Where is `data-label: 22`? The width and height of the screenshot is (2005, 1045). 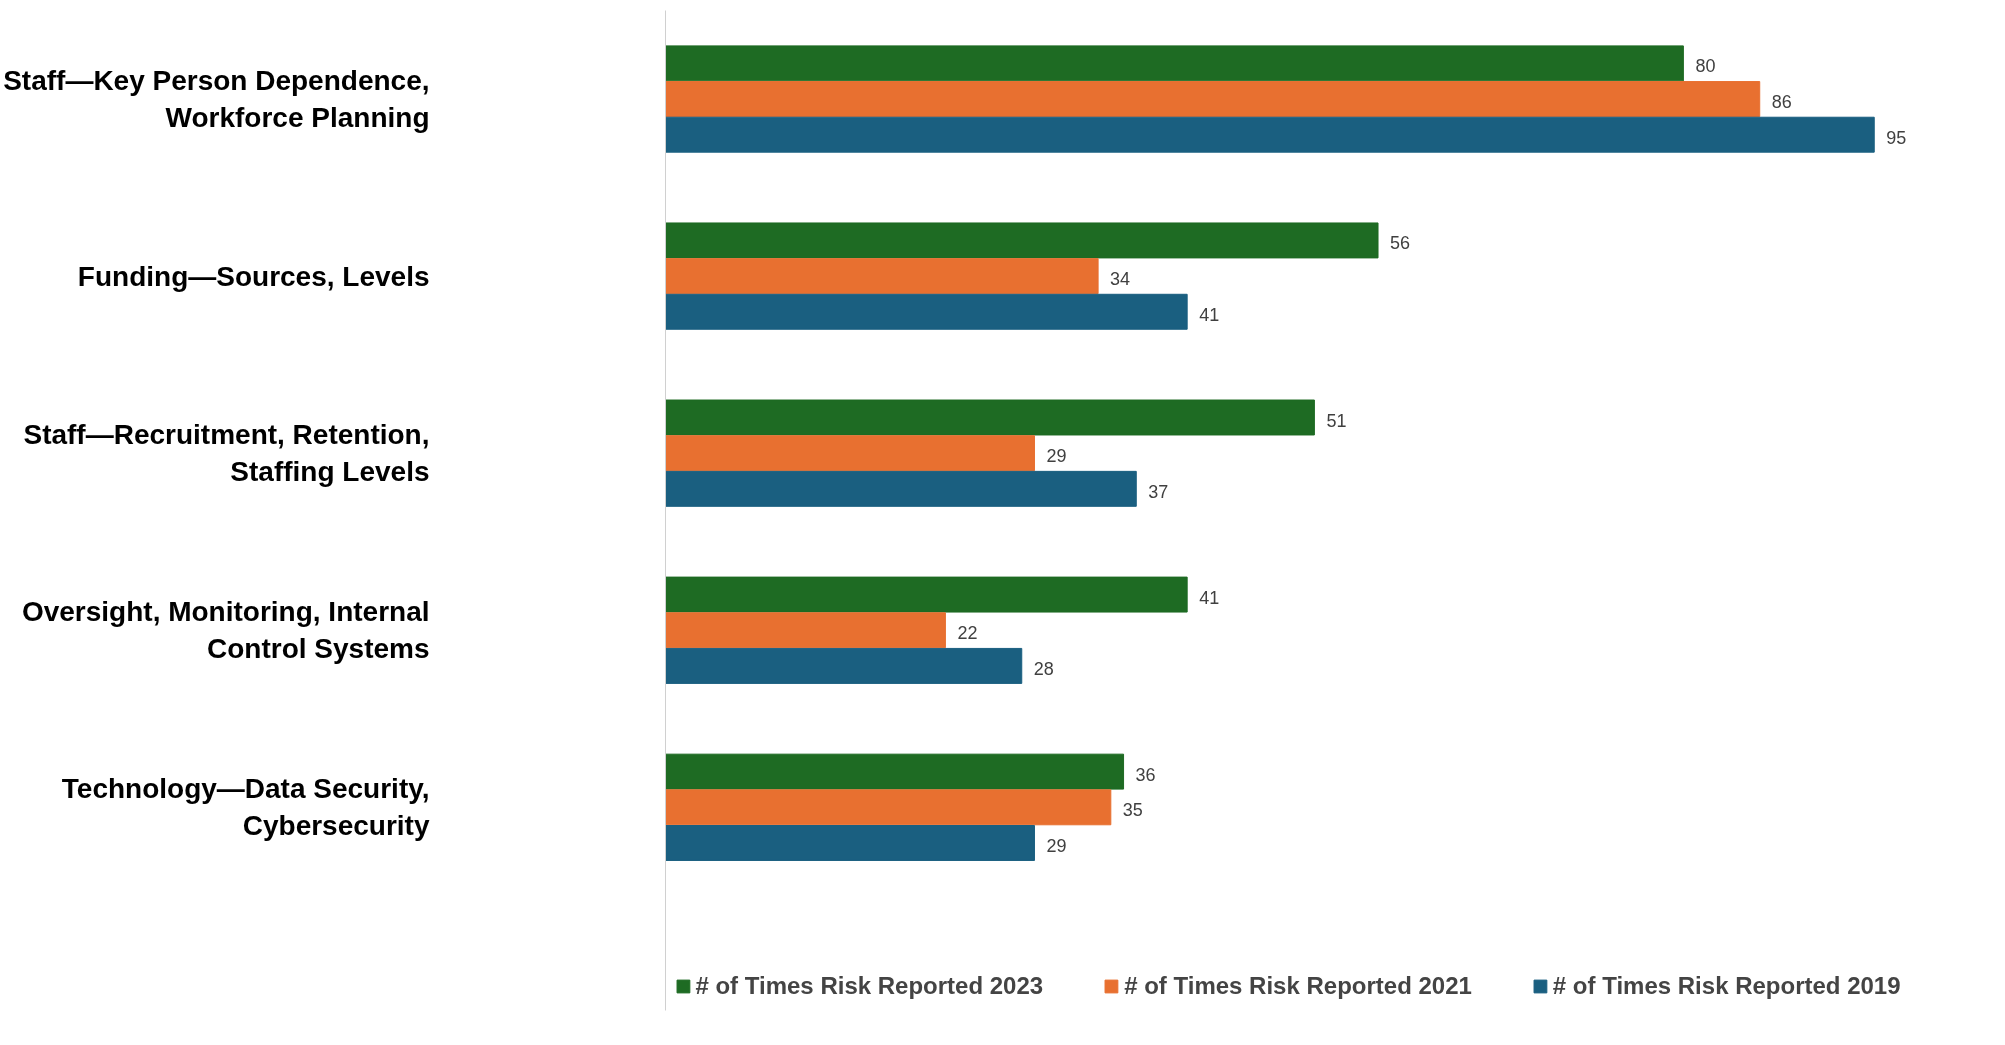 data-label: 22 is located at coordinates (967, 633).